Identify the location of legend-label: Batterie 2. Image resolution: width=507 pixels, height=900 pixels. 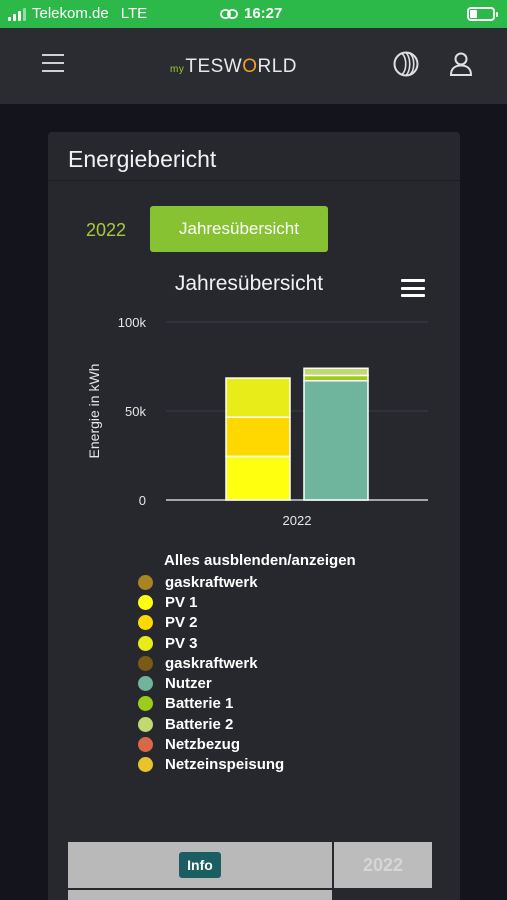
(199, 724).